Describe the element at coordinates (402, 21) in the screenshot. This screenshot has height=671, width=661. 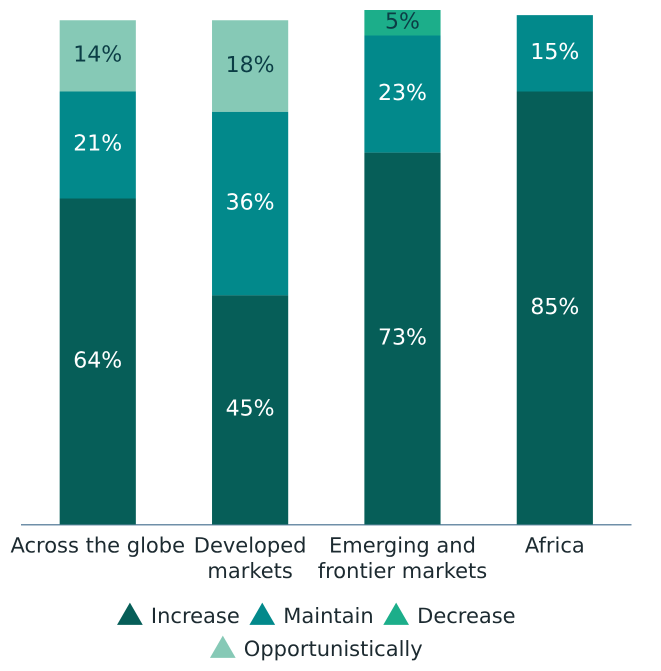
I see `data-label: 5%` at that location.